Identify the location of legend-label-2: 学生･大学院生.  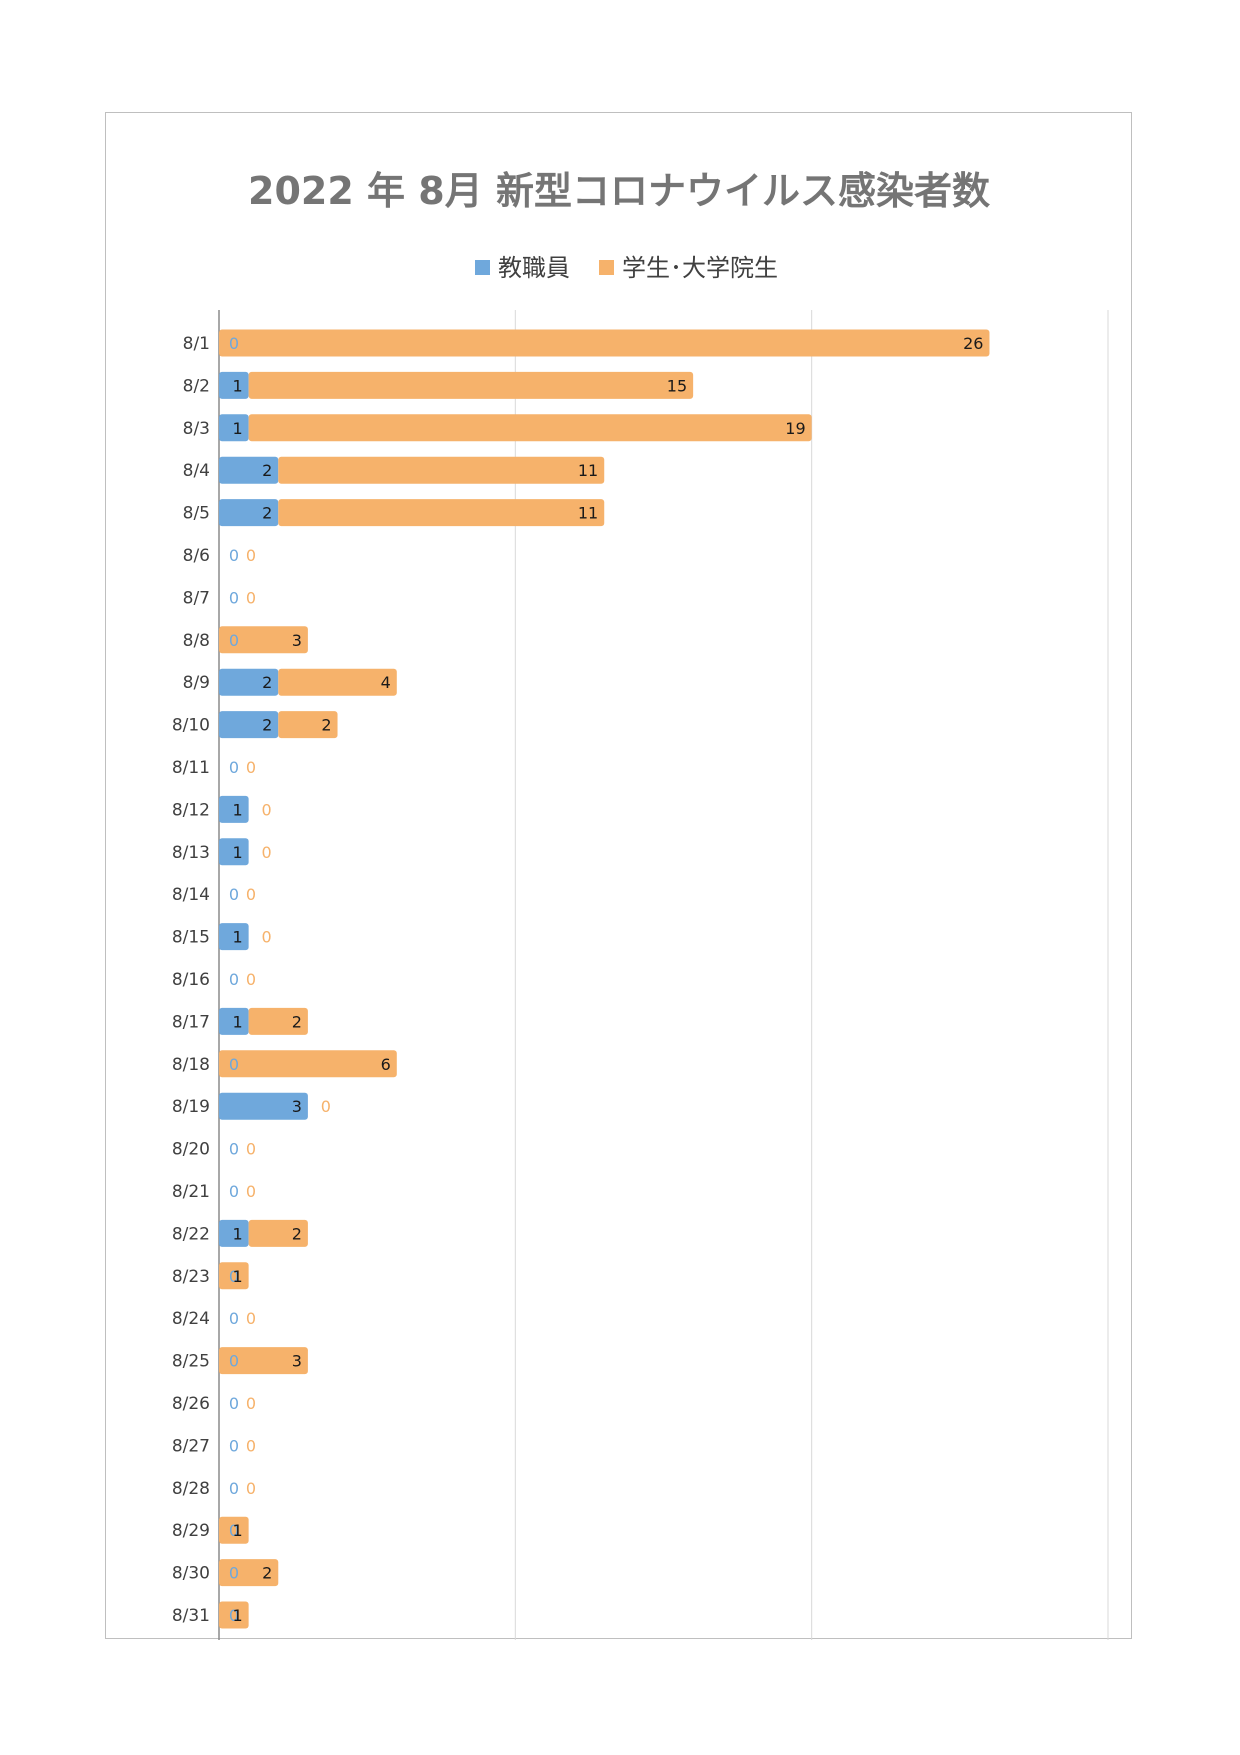
(700, 268).